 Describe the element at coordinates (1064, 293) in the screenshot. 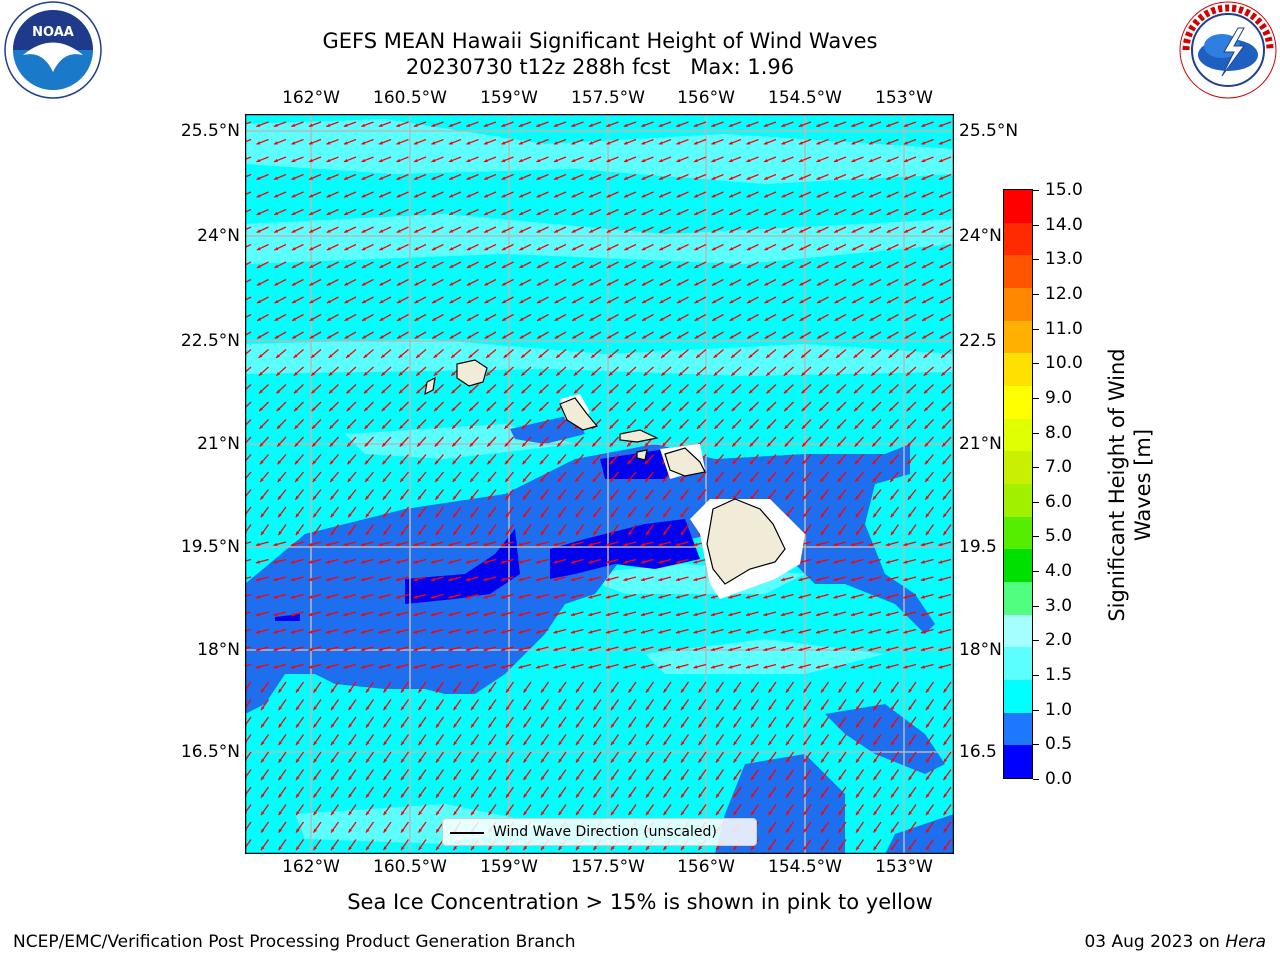

I see `colorbar-tick-label: 12.0` at that location.